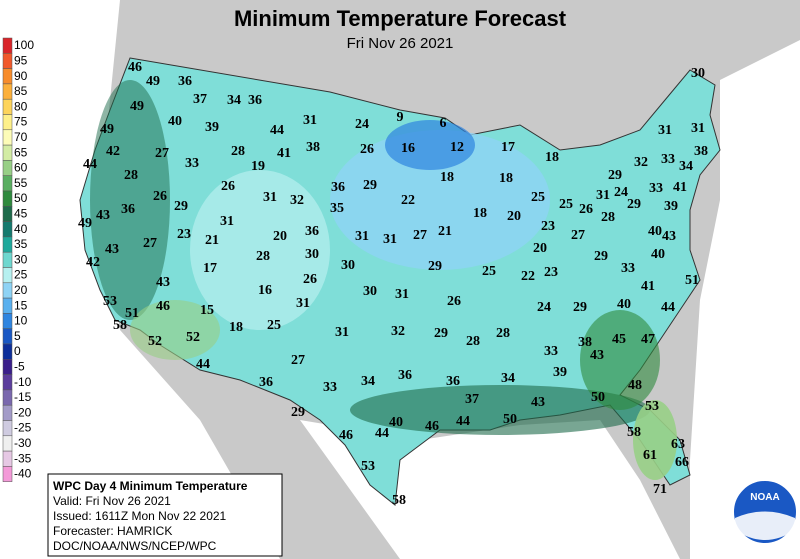 The image size is (800, 559). Describe the element at coordinates (110, 301) in the screenshot. I see `temperature-label: 53` at that location.